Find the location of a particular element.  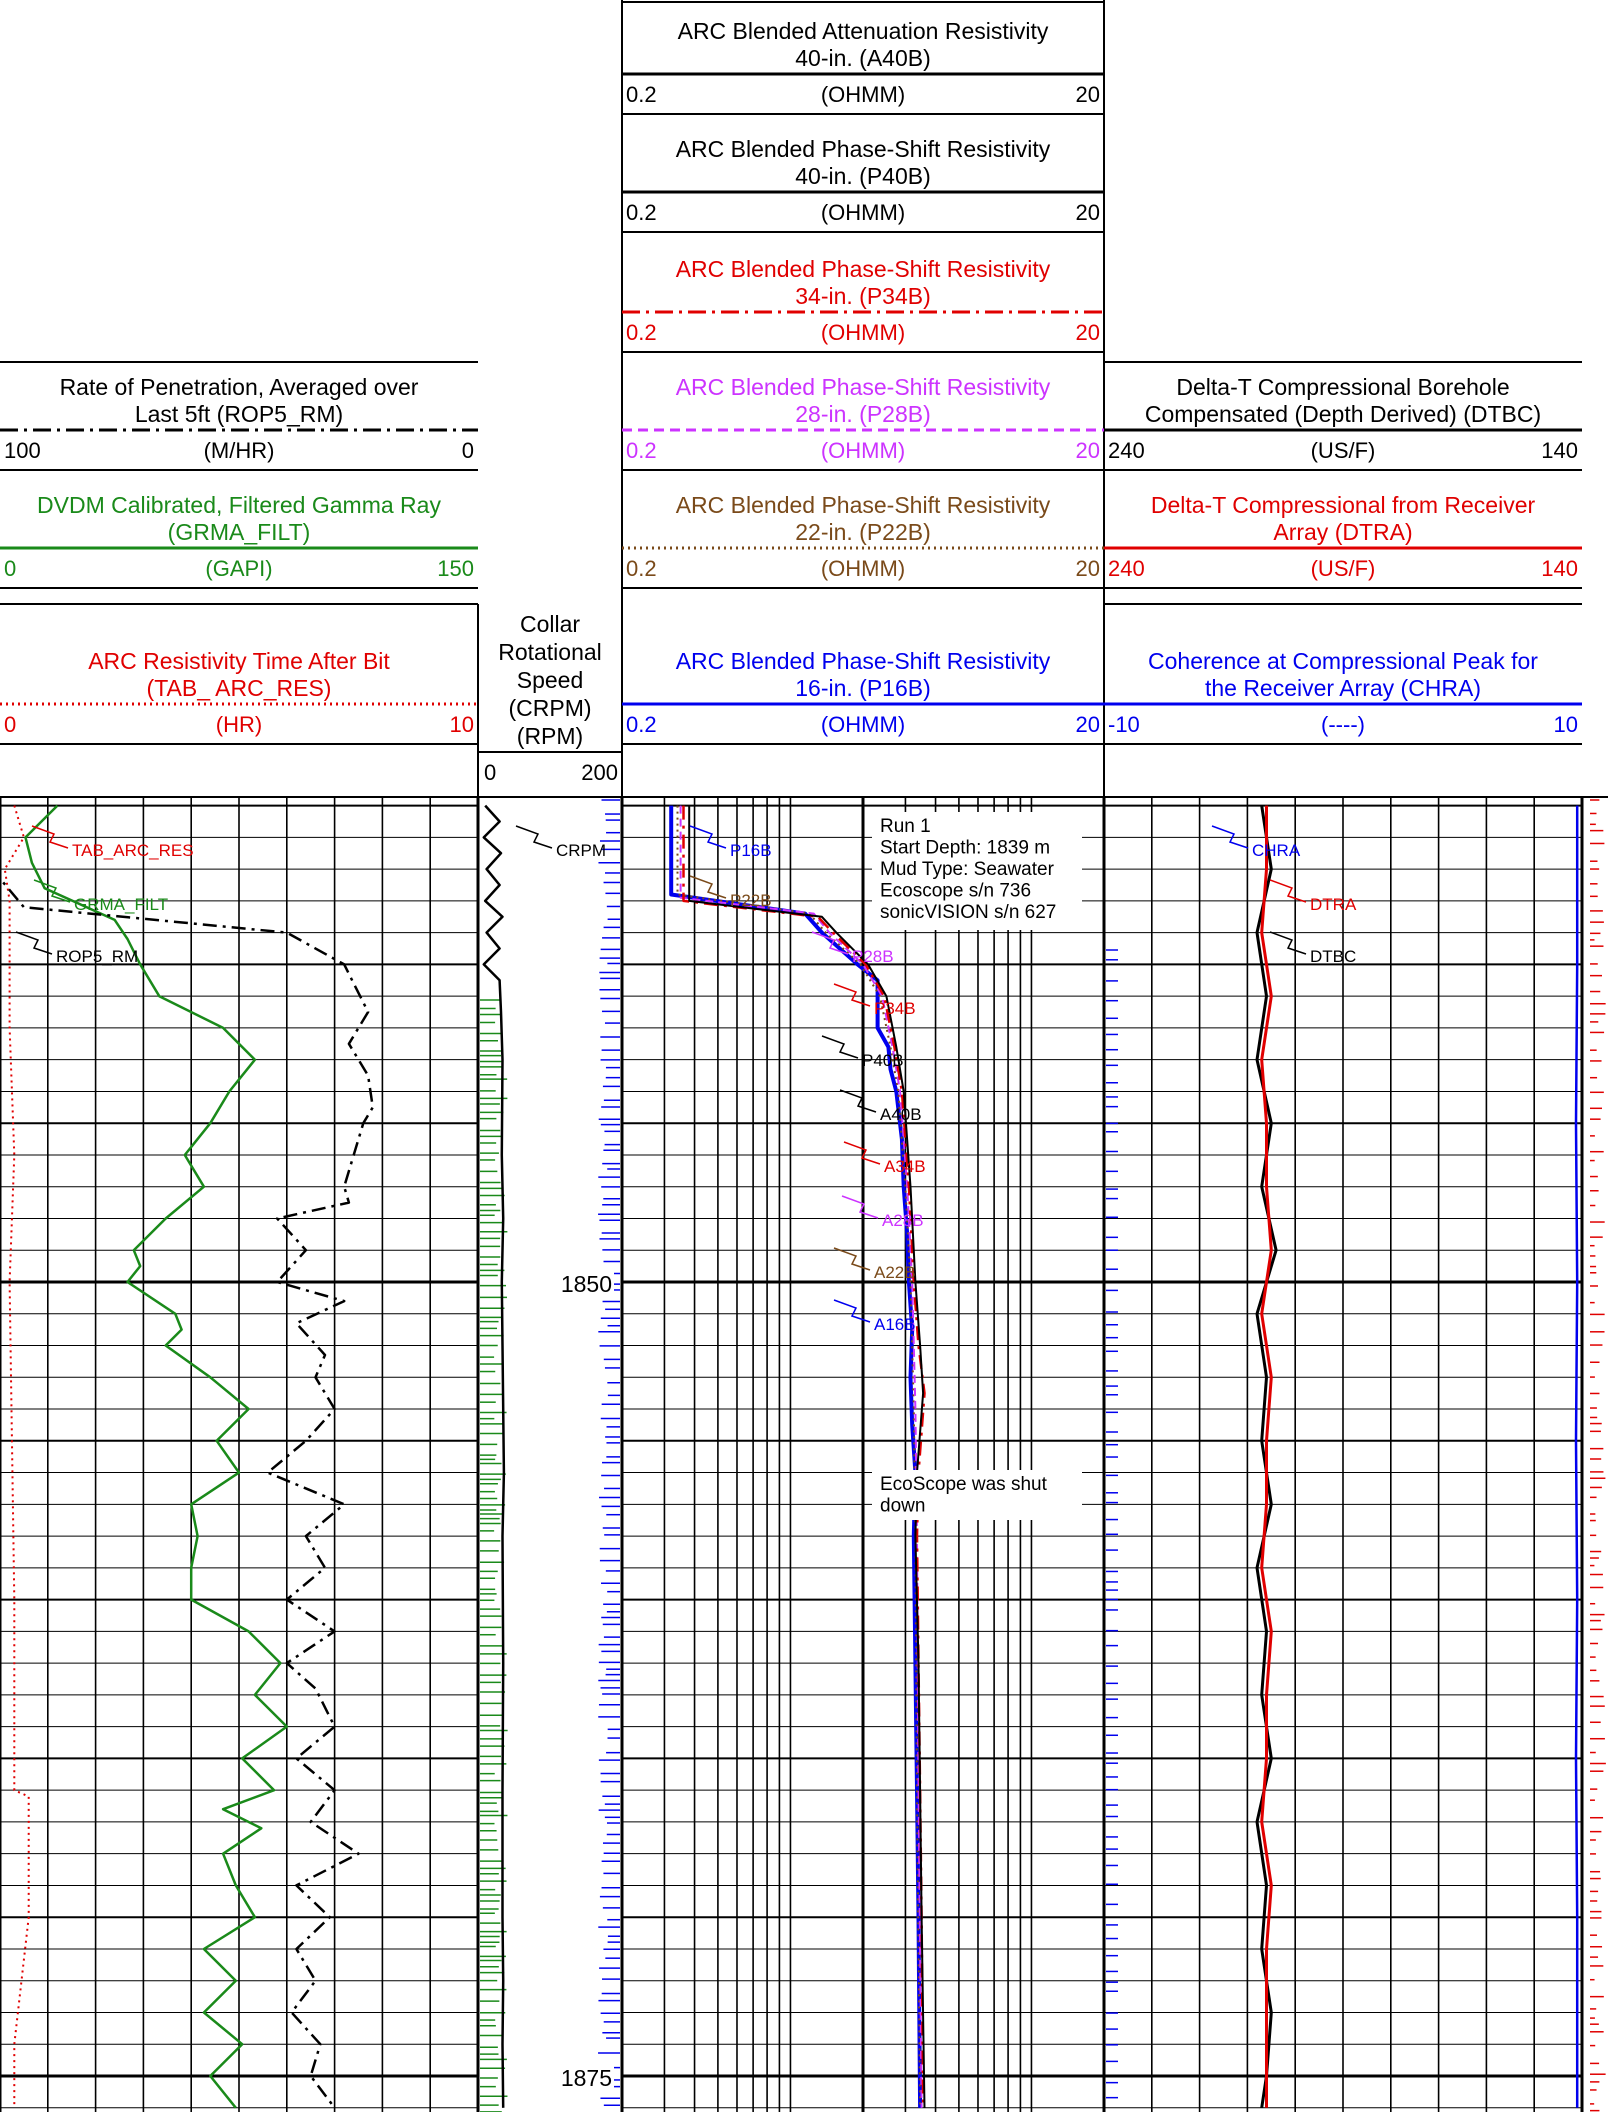

annotation-line: Start Depth: 1839 m is located at coordinates (965, 848).